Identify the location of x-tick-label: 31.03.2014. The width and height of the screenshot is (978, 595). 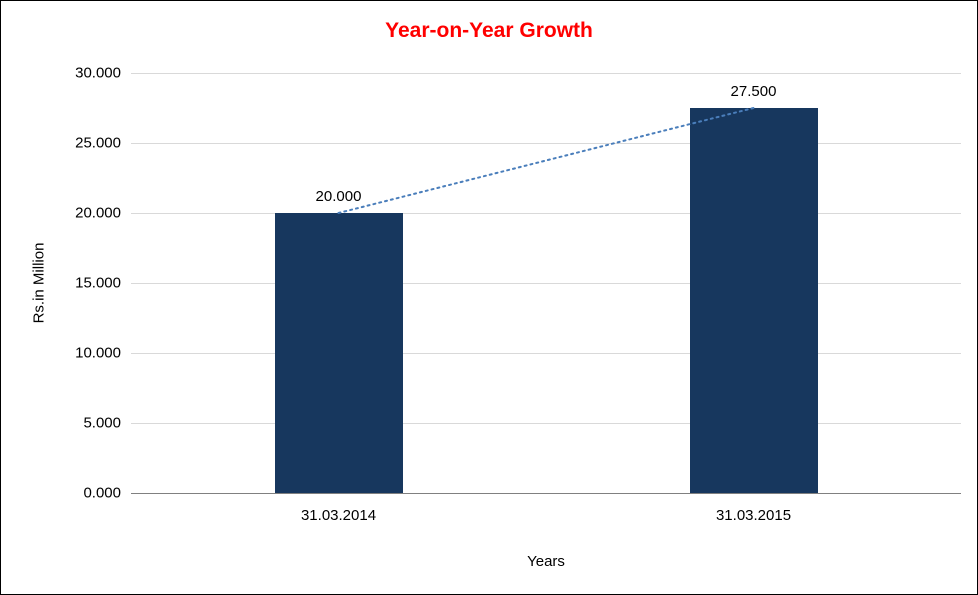
(338, 515).